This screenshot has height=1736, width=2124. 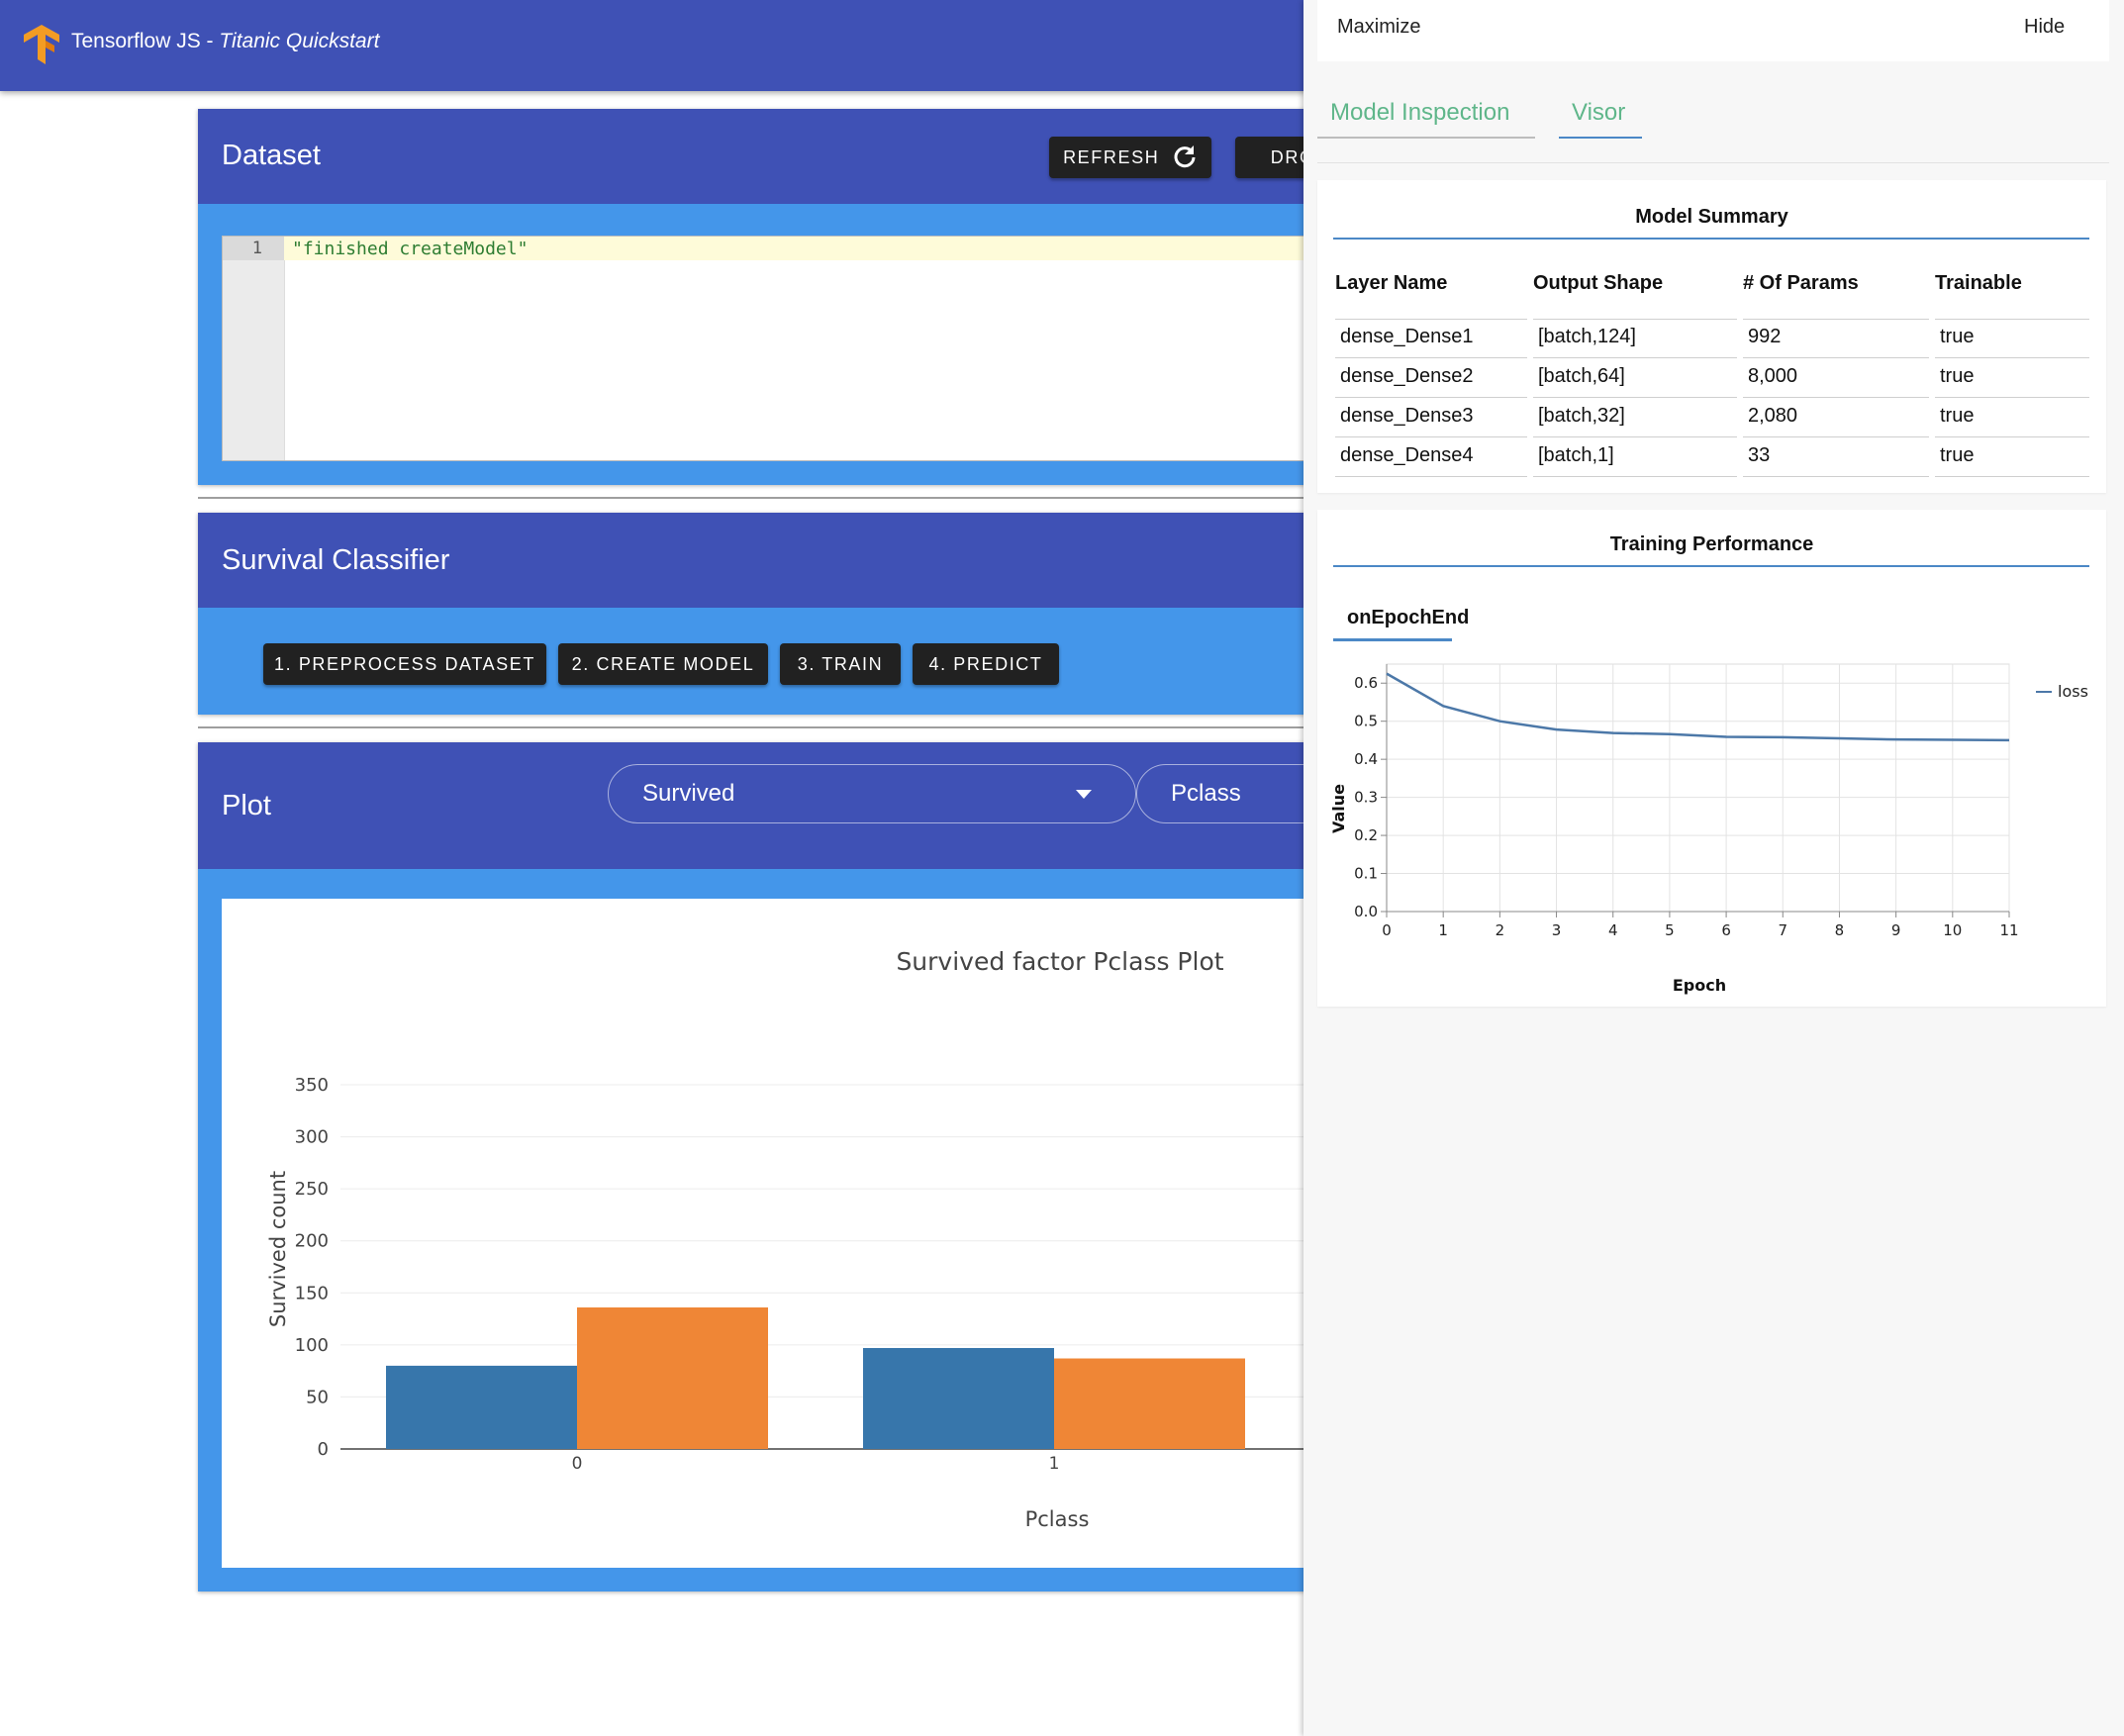 I want to click on plot-title: Plot, so click(x=246, y=805).